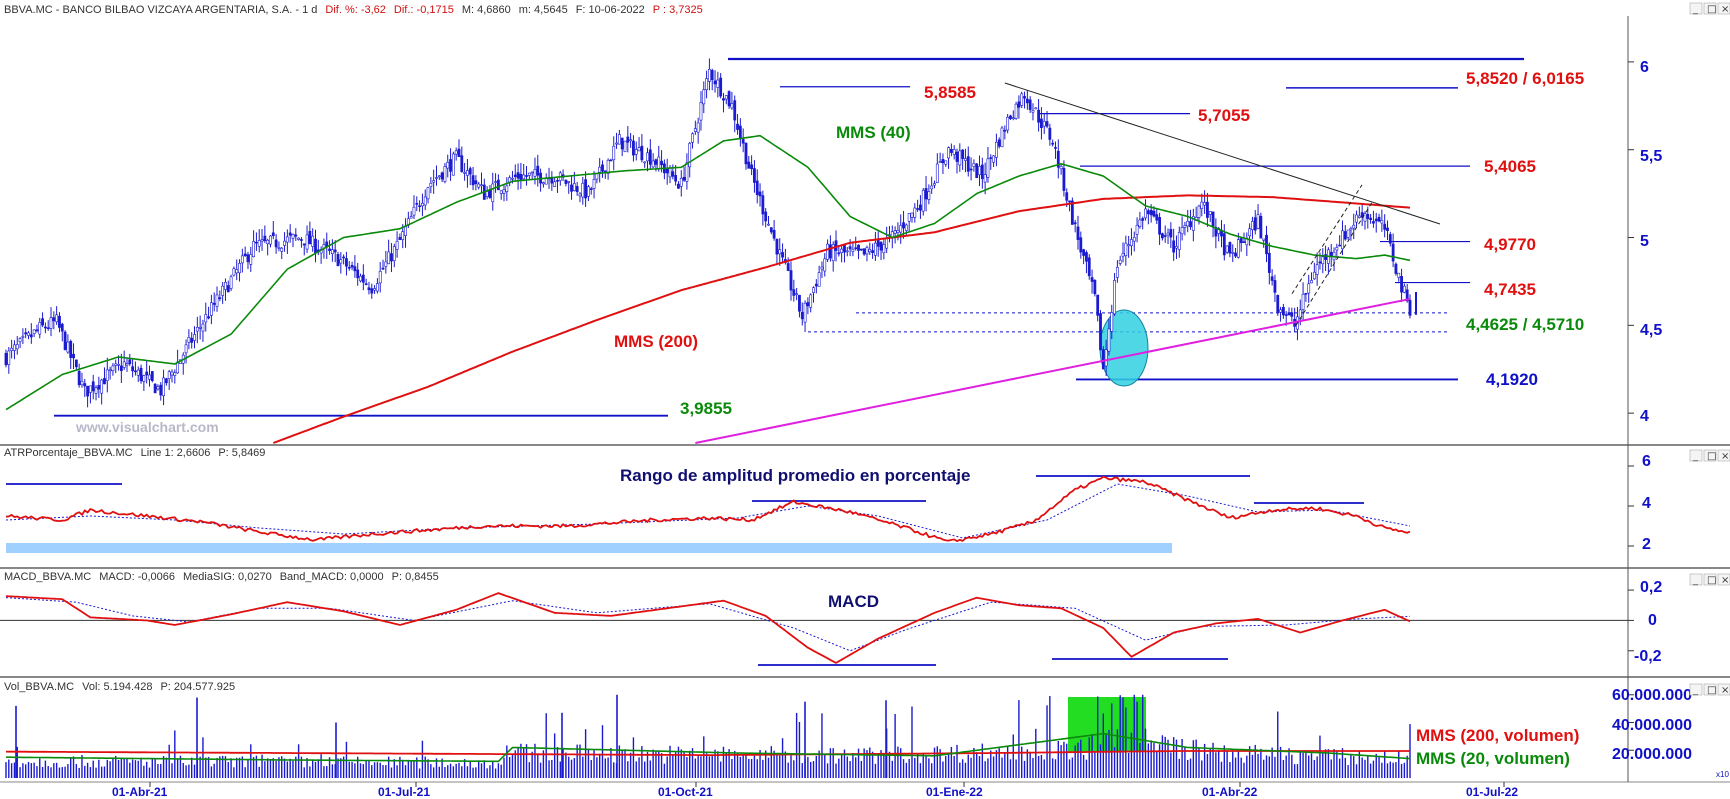 The width and height of the screenshot is (1730, 799). What do you see at coordinates (795, 475) in the screenshot?
I see `atr-title: Rango de amplitud promedio en porcentaje` at bounding box center [795, 475].